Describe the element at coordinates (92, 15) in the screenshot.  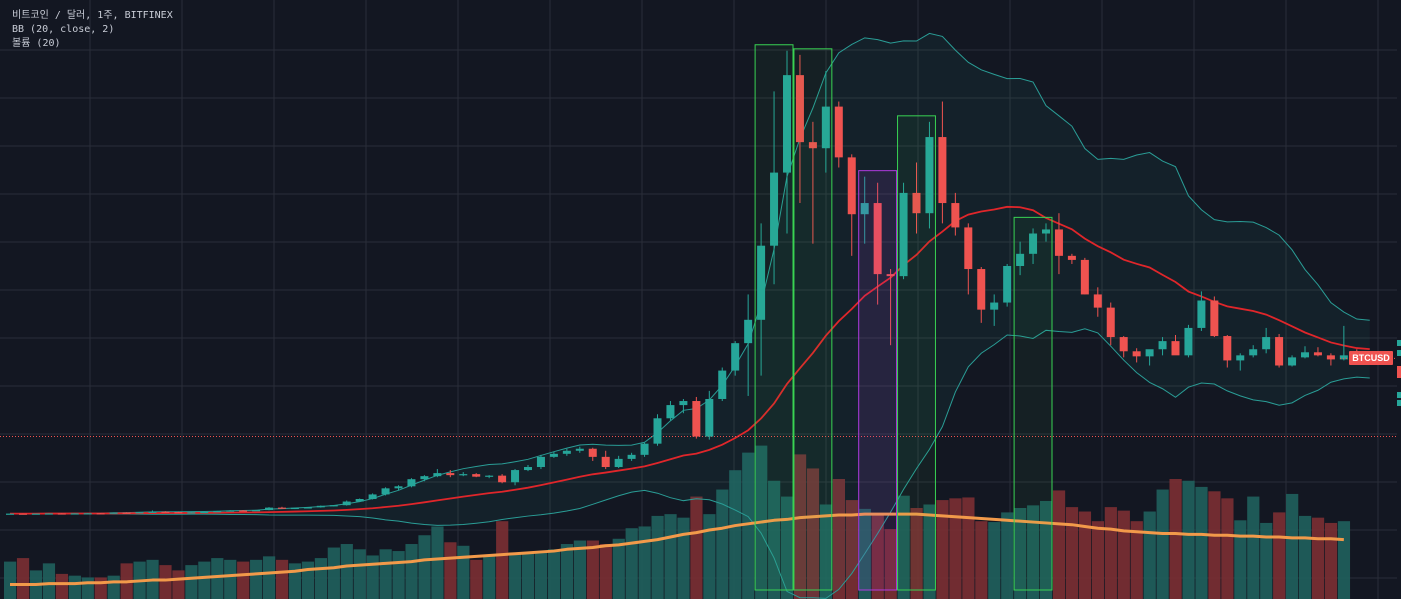
I see `symbol-title: 비트코인 / 달러, 1주, BITFINEX` at that location.